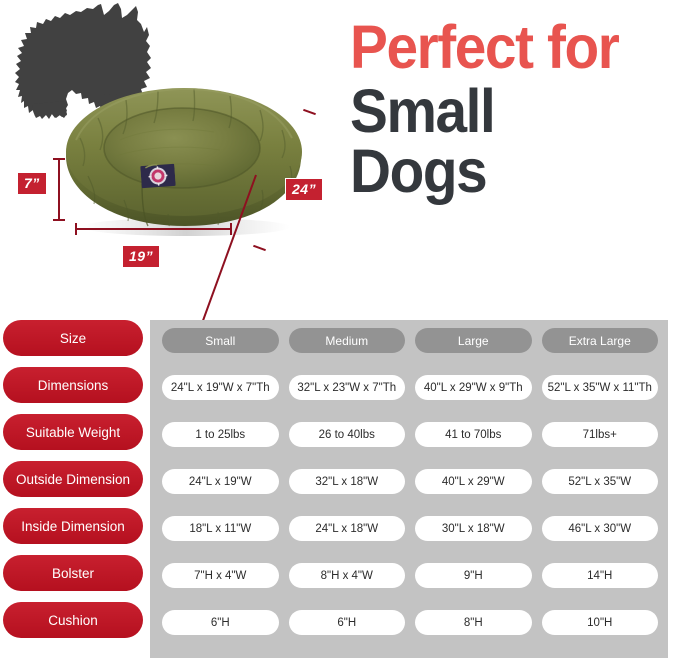 The height and width of the screenshot is (666, 679). What do you see at coordinates (346, 434) in the screenshot?
I see `cell-weight-medium: 26 to 40lbs` at bounding box center [346, 434].